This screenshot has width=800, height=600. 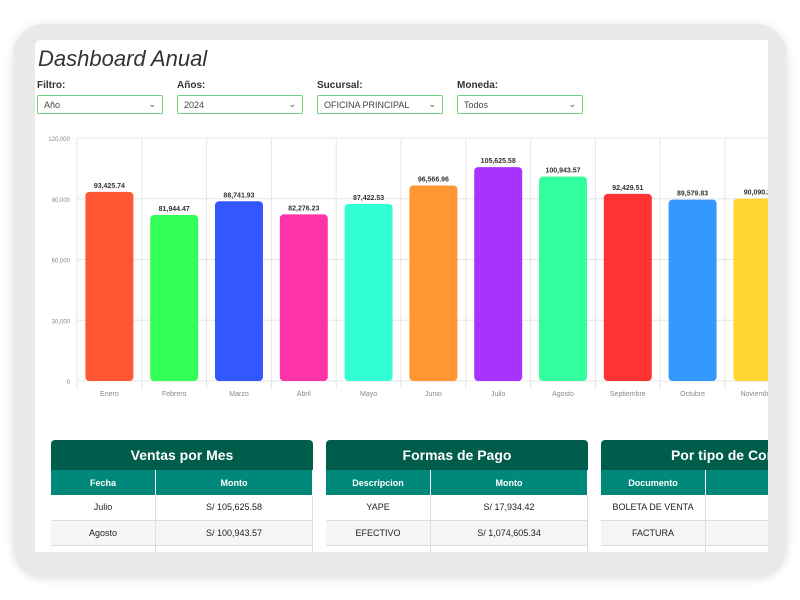 I want to click on x-tick-label: Octubre, so click(x=692, y=394).